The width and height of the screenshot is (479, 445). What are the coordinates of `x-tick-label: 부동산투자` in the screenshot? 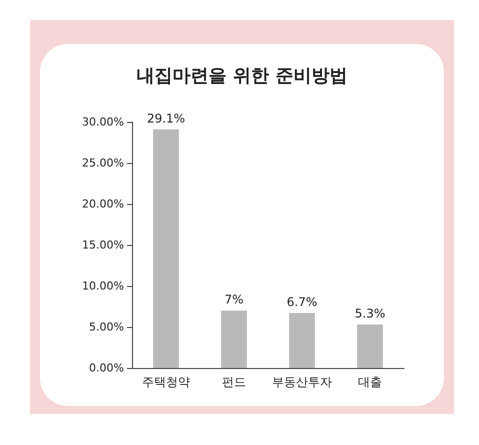 It's located at (302, 382).